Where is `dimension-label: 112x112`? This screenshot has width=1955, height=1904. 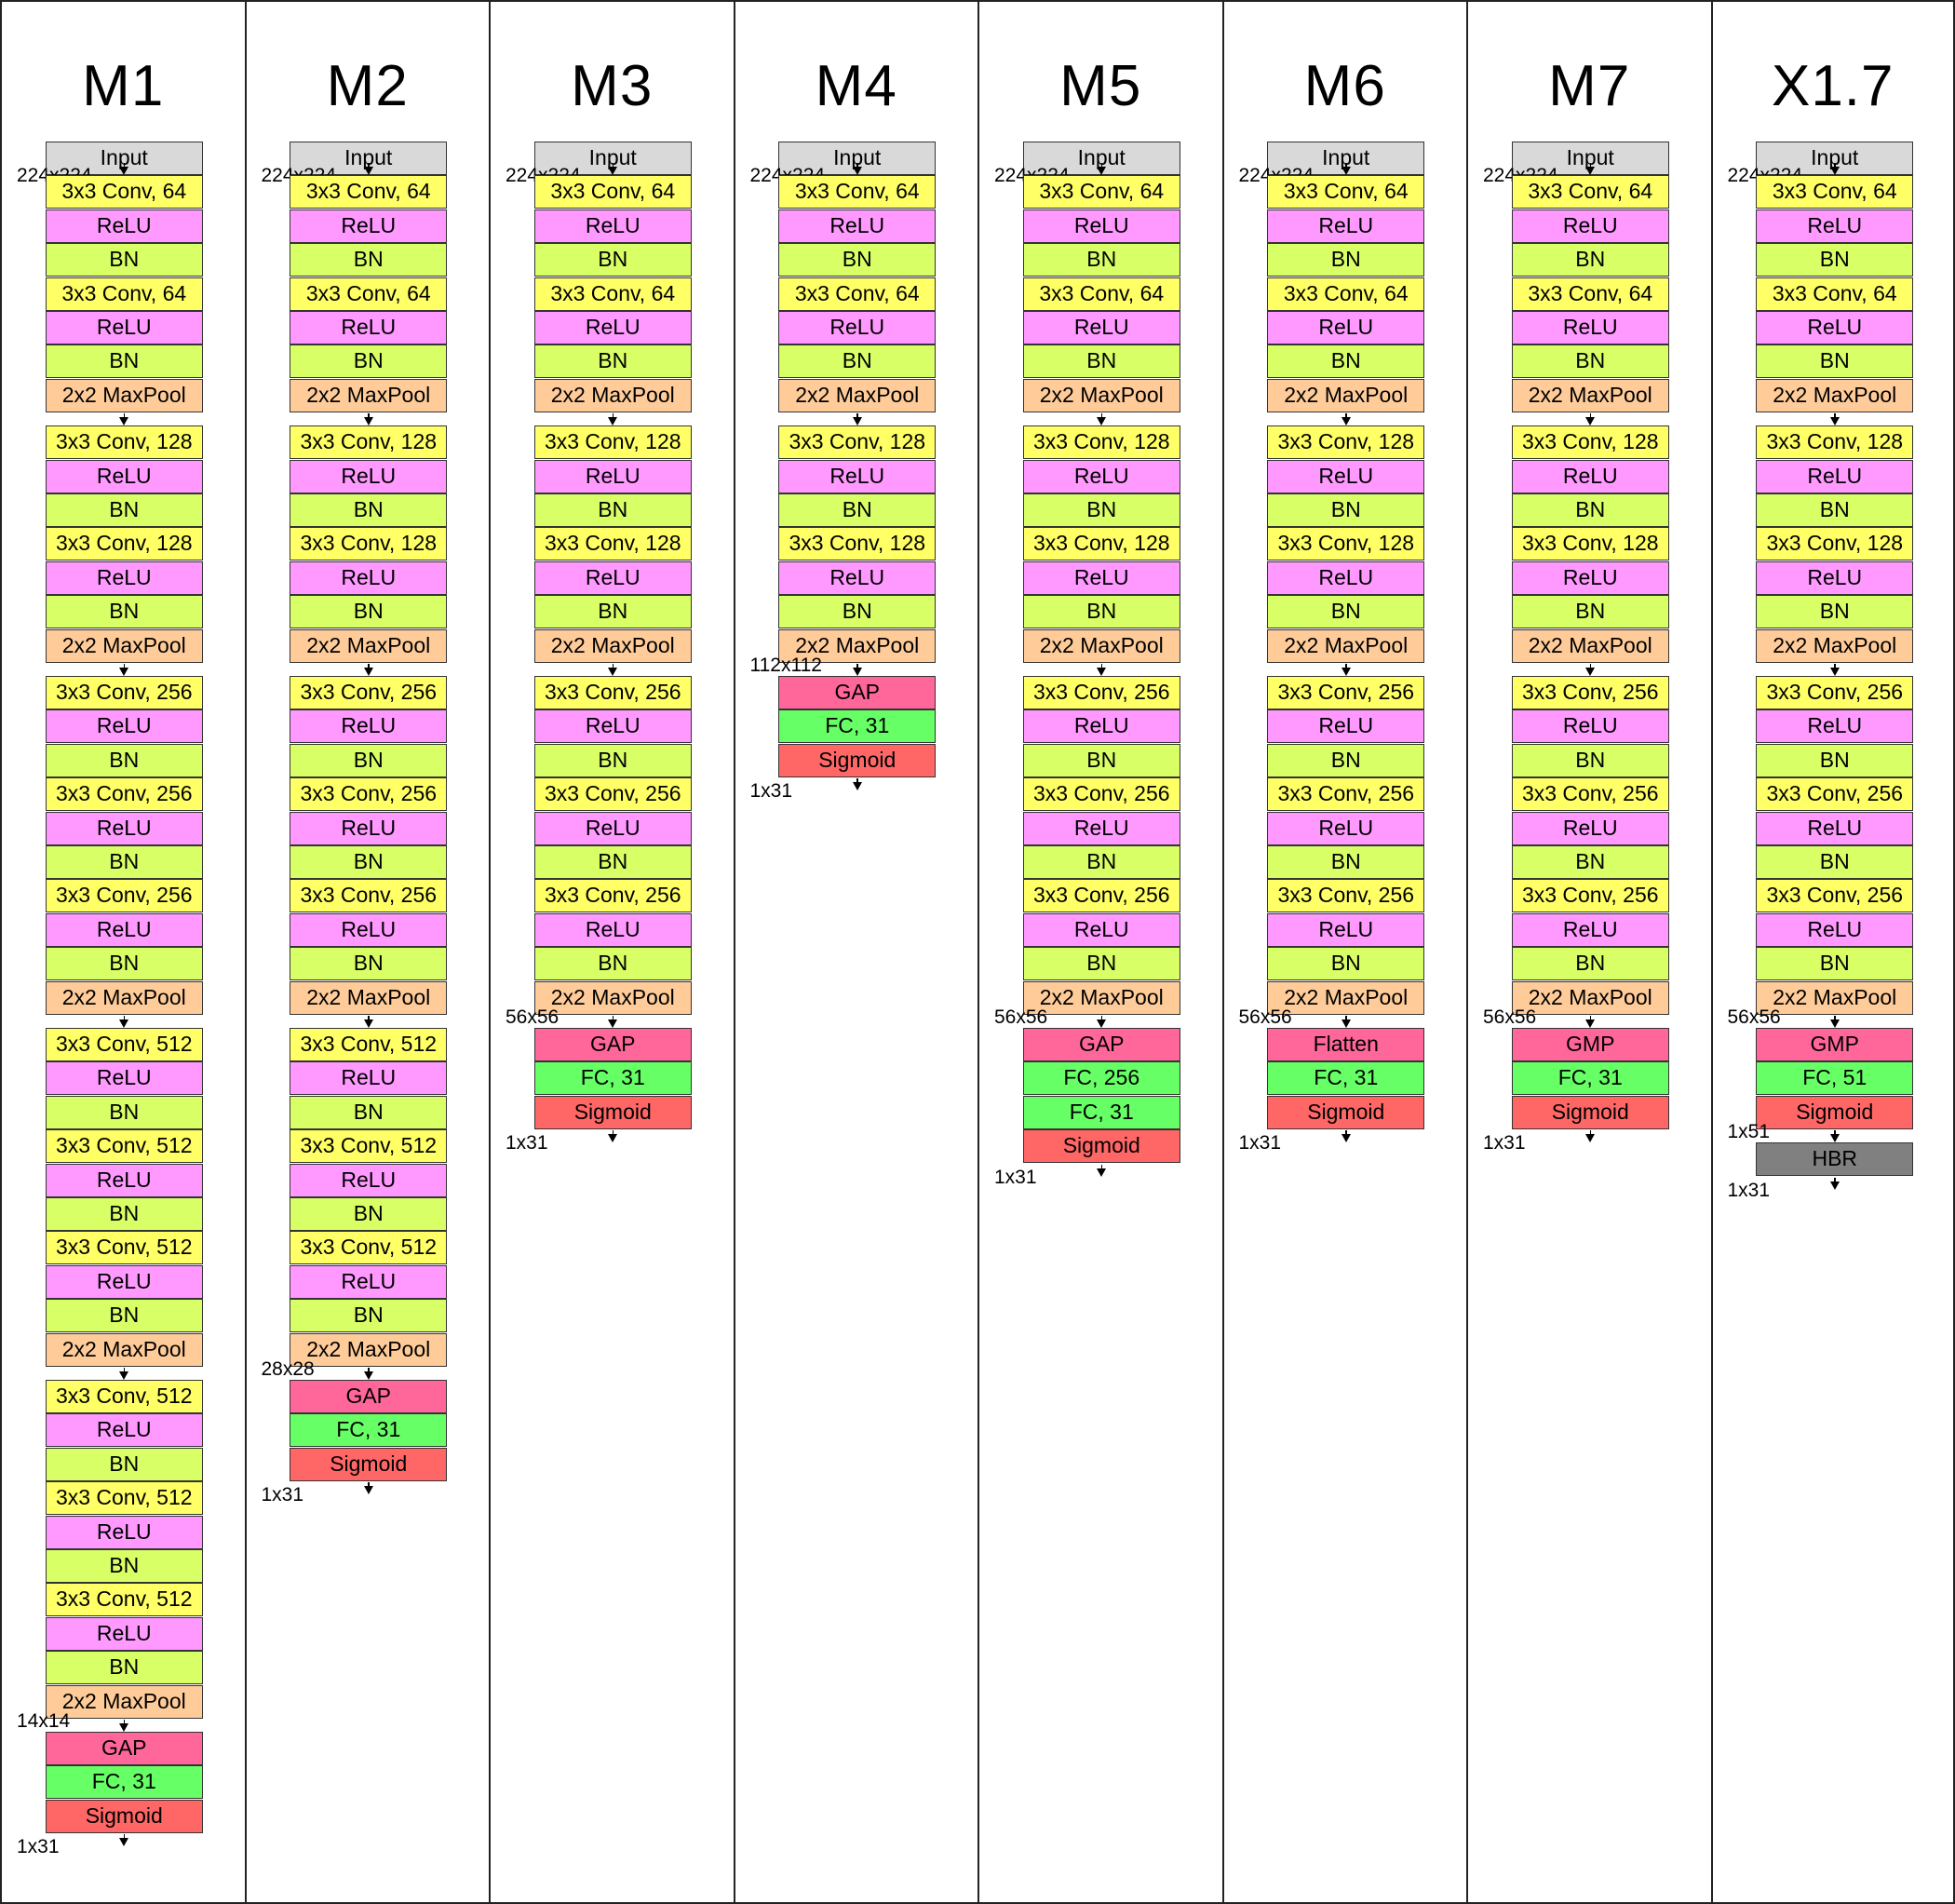 dimension-label: 112x112 is located at coordinates (786, 665).